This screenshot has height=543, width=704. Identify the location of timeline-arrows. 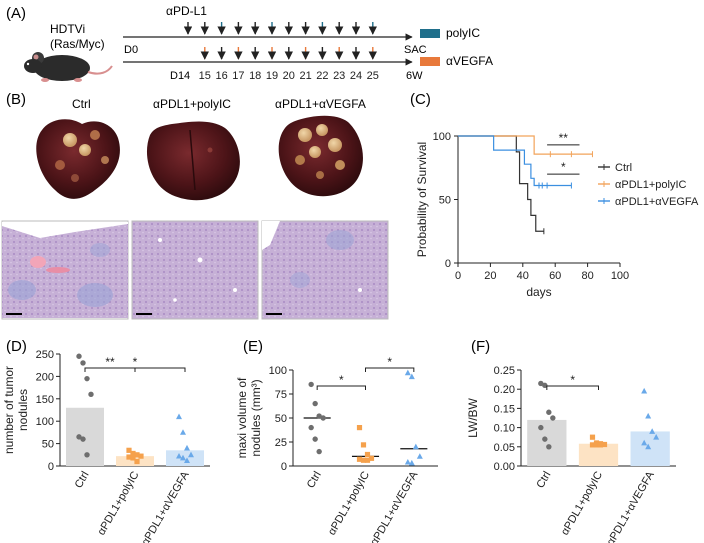
(280, 41).